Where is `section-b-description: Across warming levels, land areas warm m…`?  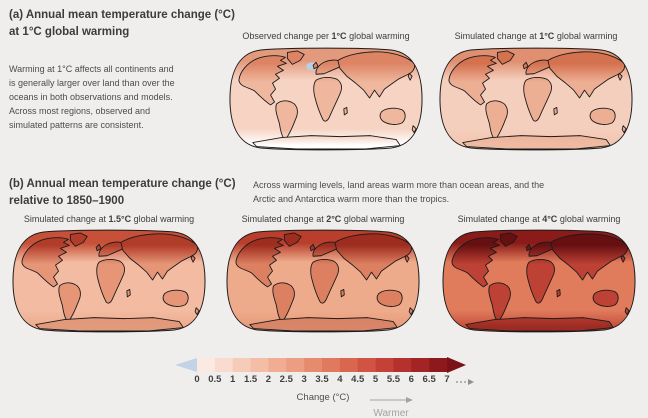
section-b-description: Across warming levels, land areas warm m… is located at coordinates (399, 192).